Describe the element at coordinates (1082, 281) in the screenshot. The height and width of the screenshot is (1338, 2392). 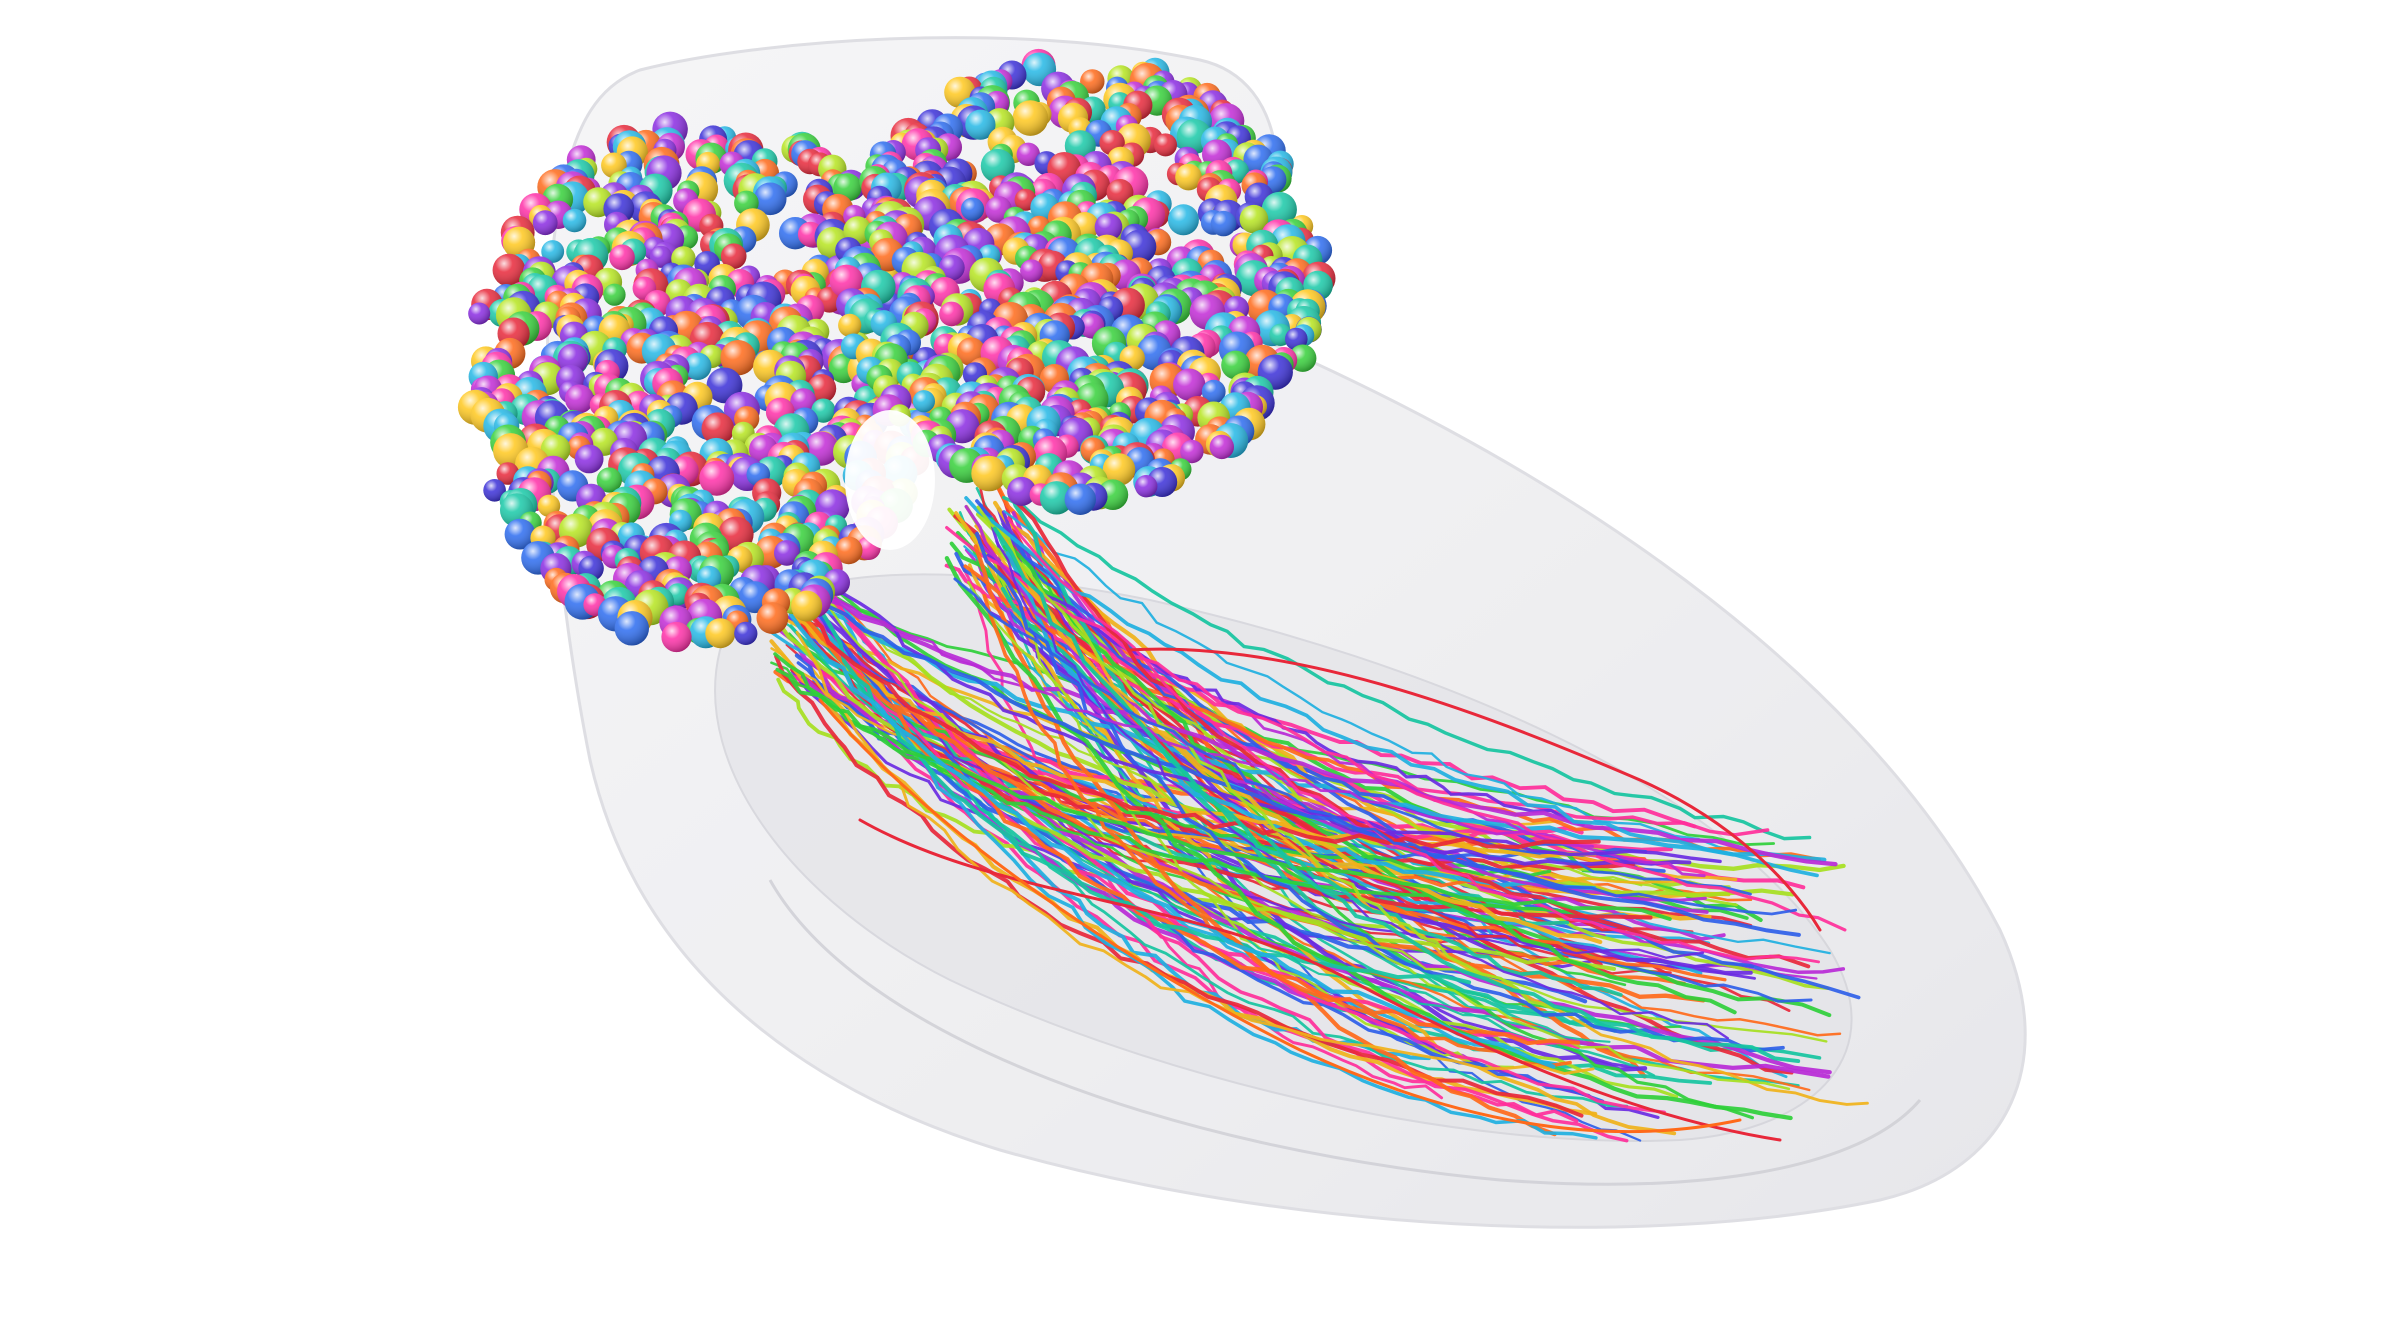
I see `cell-body-cluster-right` at that location.